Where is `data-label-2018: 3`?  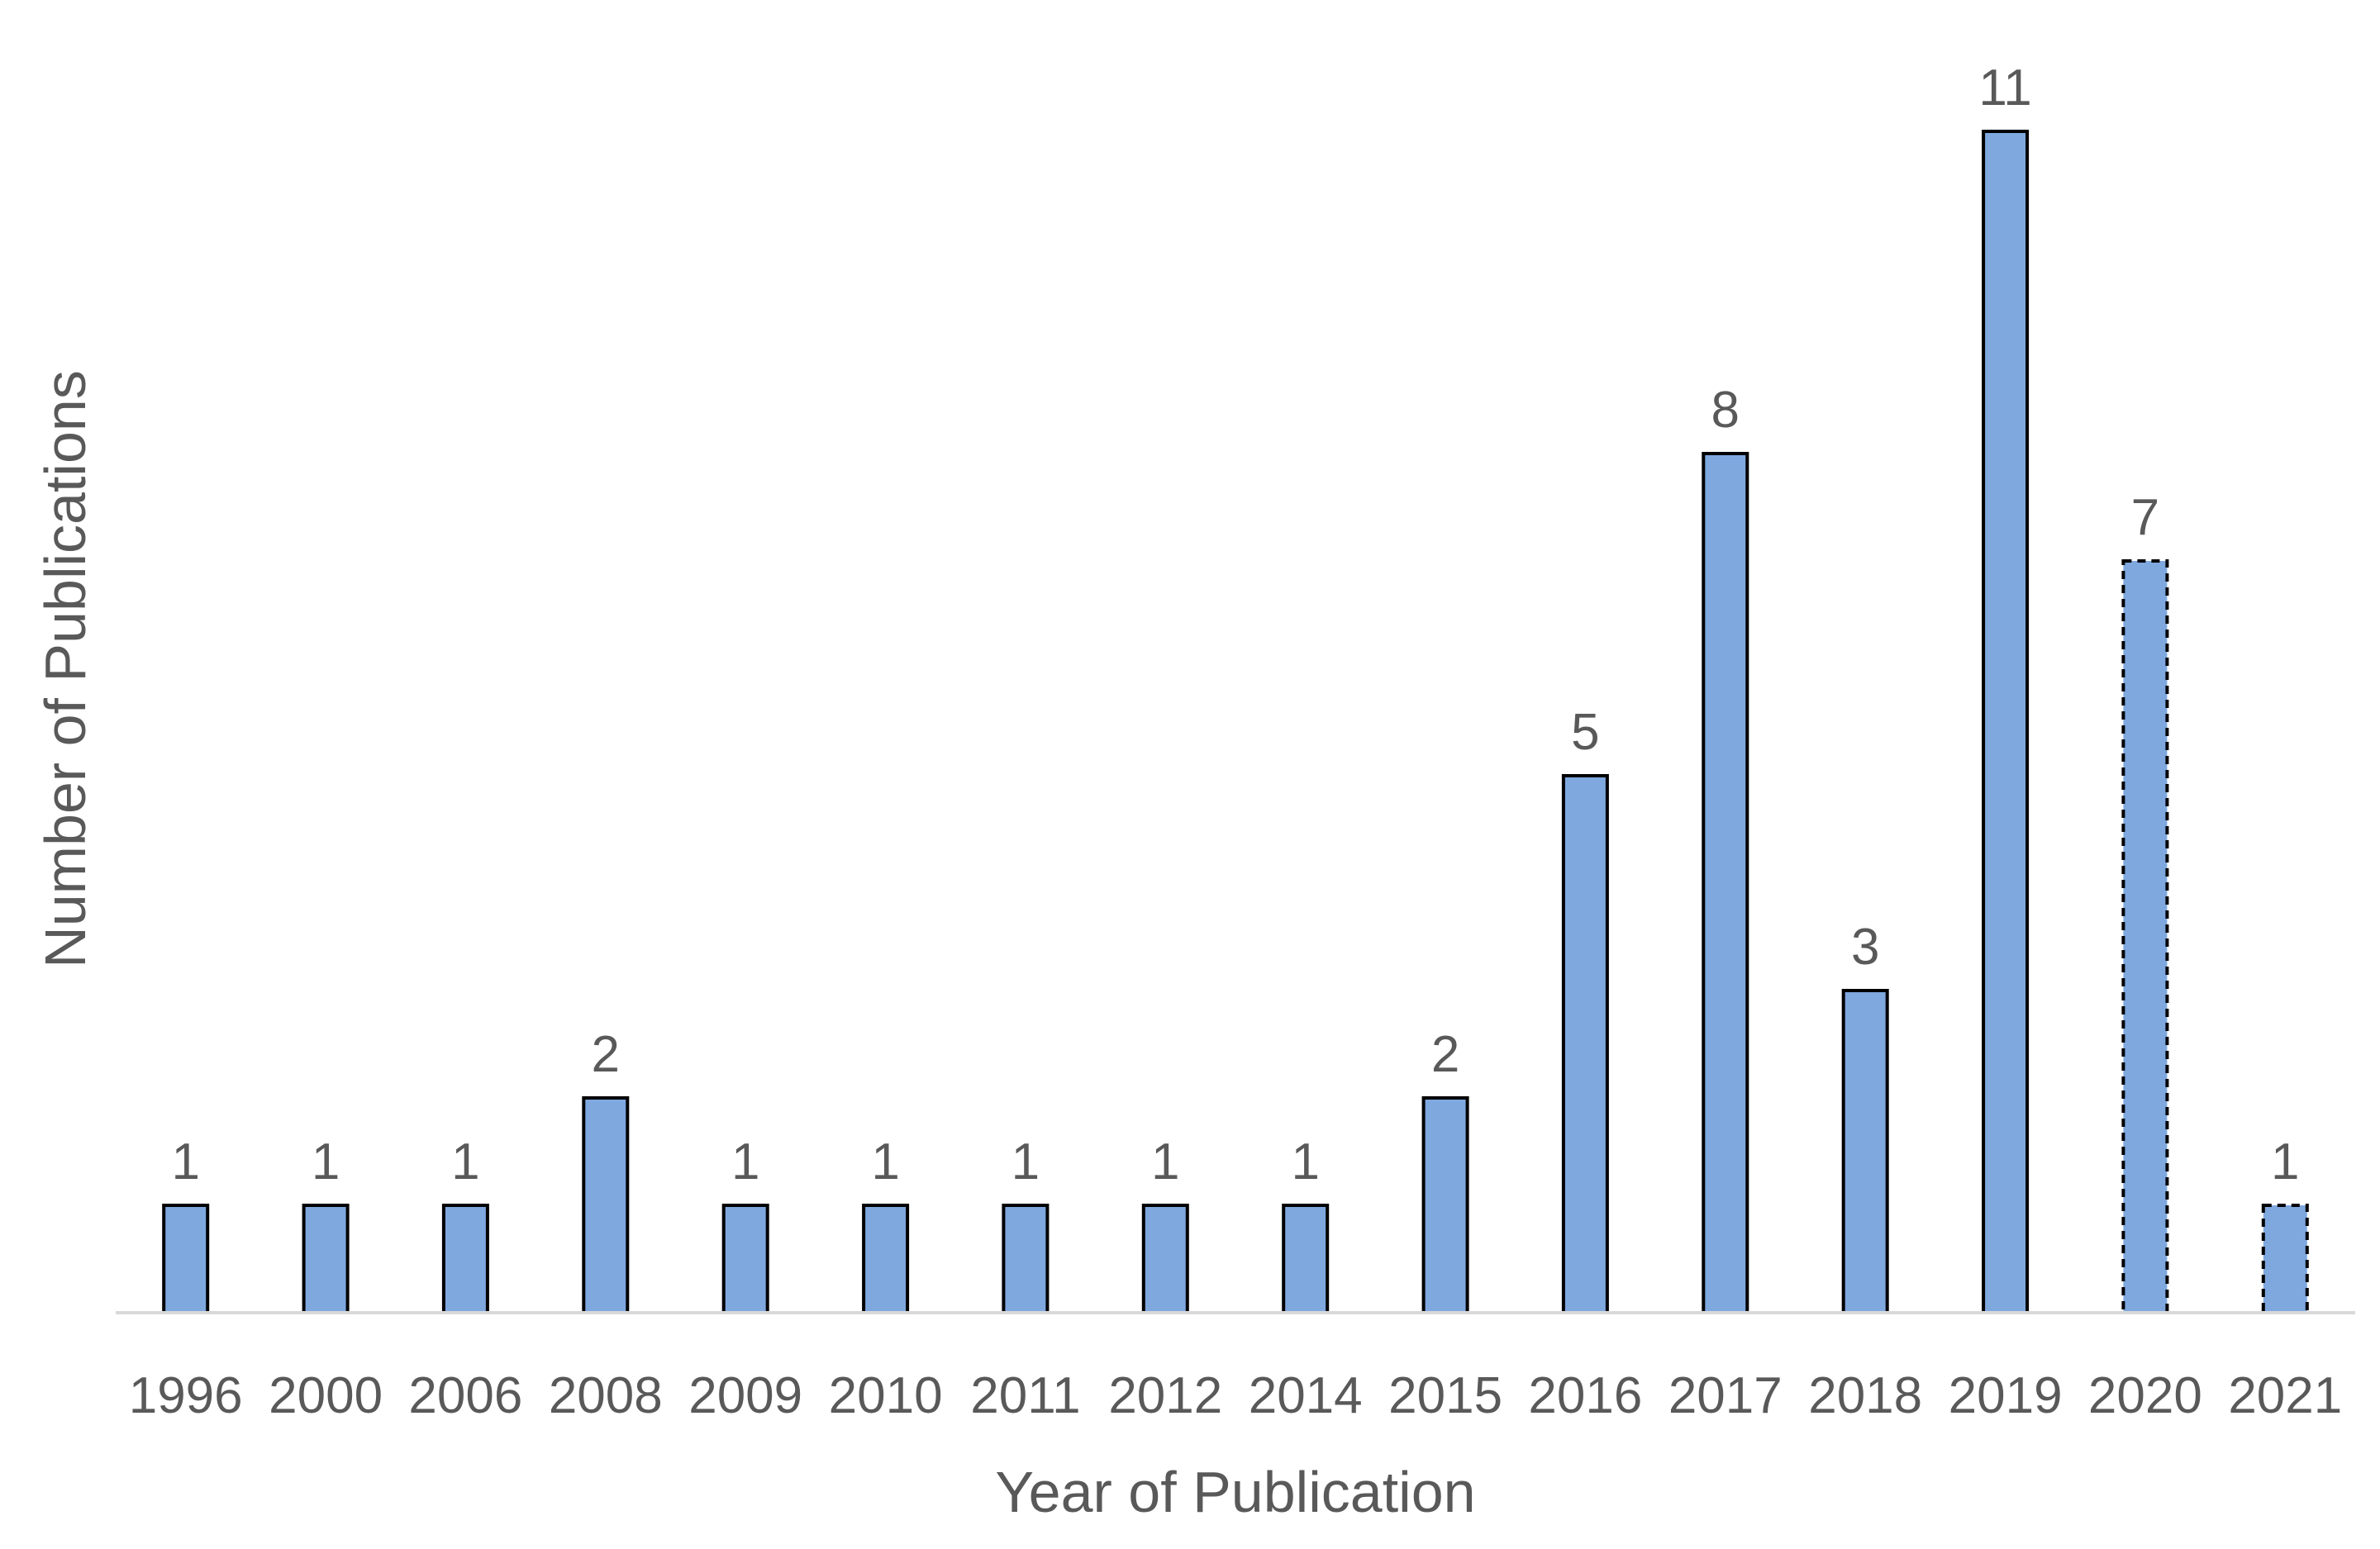
data-label-2018: 3 is located at coordinates (1865, 947).